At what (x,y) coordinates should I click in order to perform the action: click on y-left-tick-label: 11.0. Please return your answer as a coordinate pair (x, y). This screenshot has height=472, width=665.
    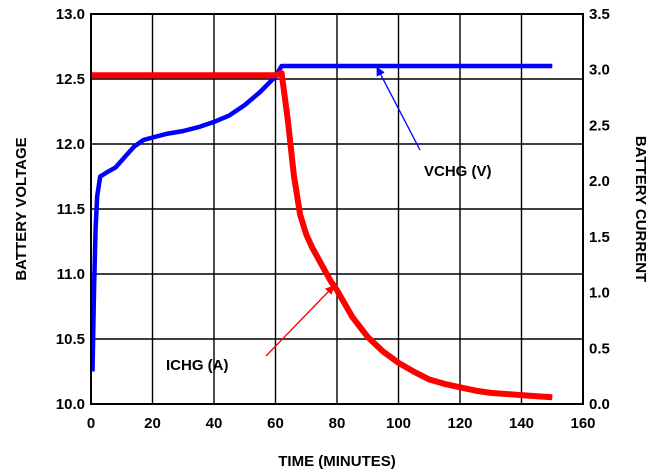
    Looking at the image, I should click on (71, 274).